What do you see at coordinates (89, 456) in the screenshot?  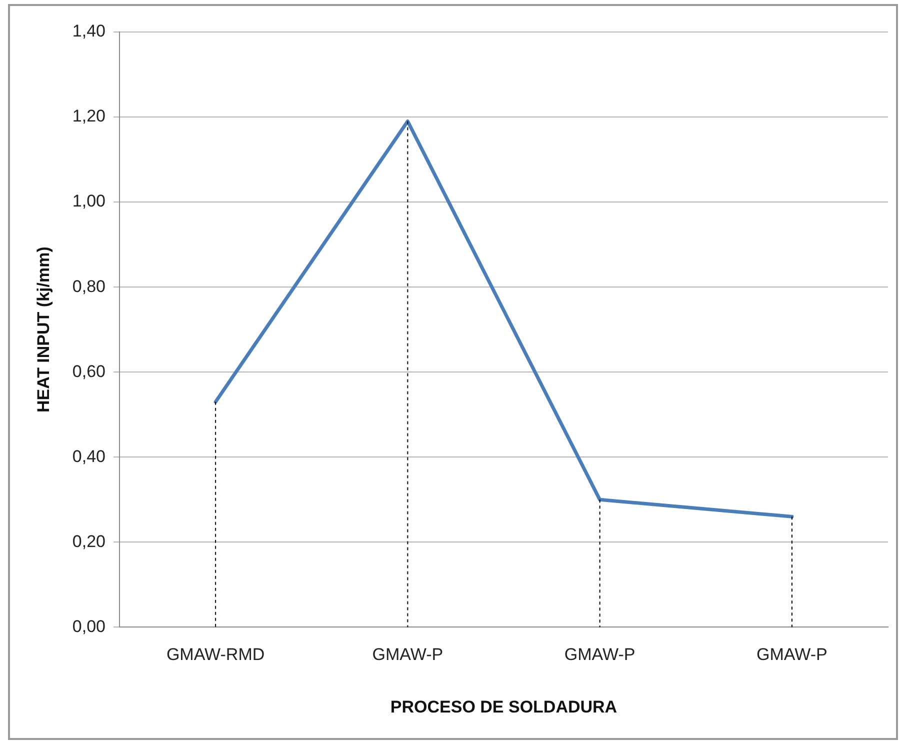 I see `y-tick-label: 0,40` at bounding box center [89, 456].